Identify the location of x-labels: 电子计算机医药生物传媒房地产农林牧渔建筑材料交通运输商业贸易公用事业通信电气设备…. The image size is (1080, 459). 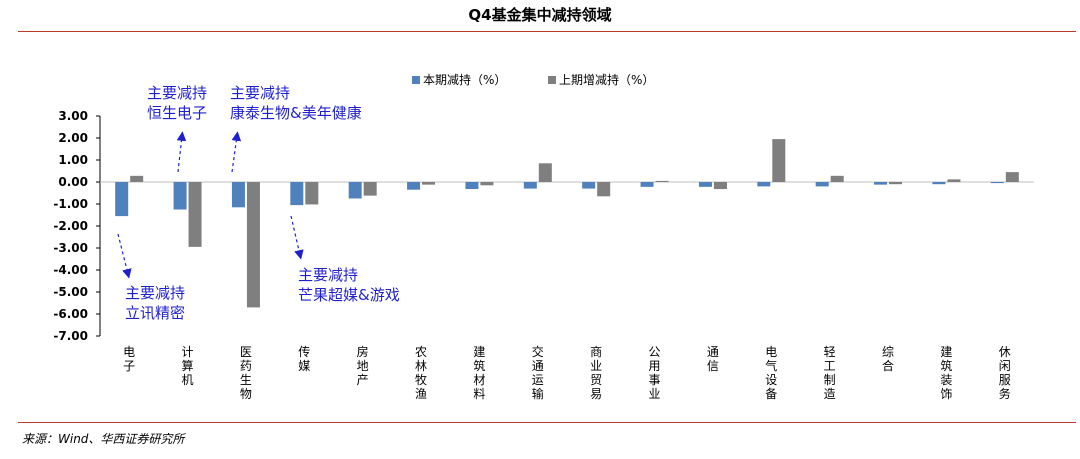
(567, 372).